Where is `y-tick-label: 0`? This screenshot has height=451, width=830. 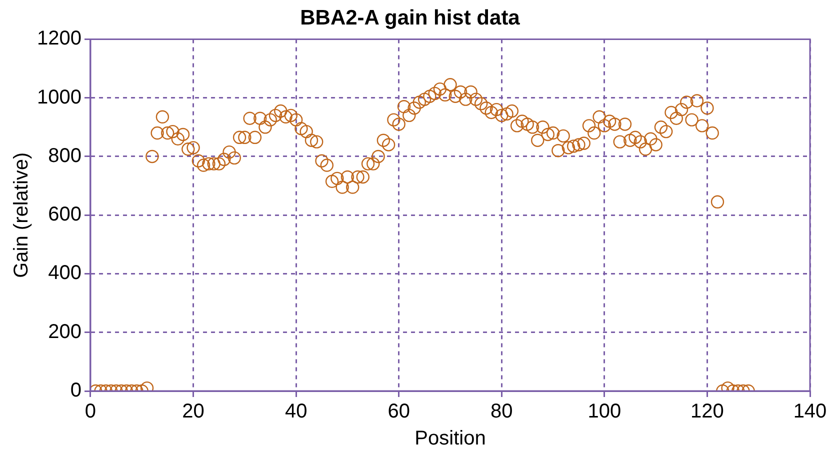
y-tick-label: 0 is located at coordinates (76, 391).